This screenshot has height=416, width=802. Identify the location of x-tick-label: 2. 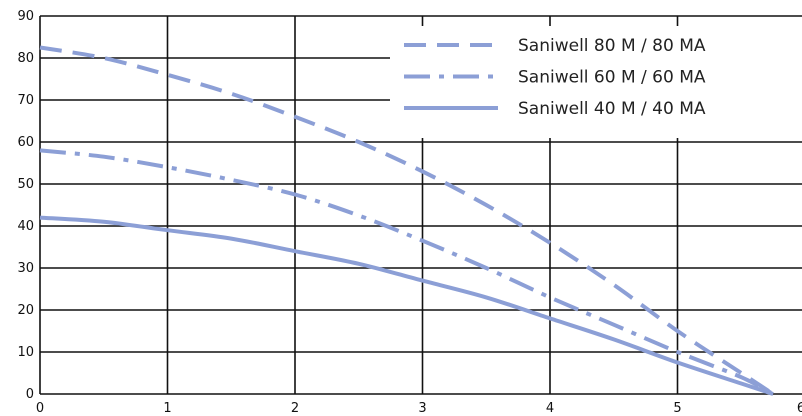
(295, 408).